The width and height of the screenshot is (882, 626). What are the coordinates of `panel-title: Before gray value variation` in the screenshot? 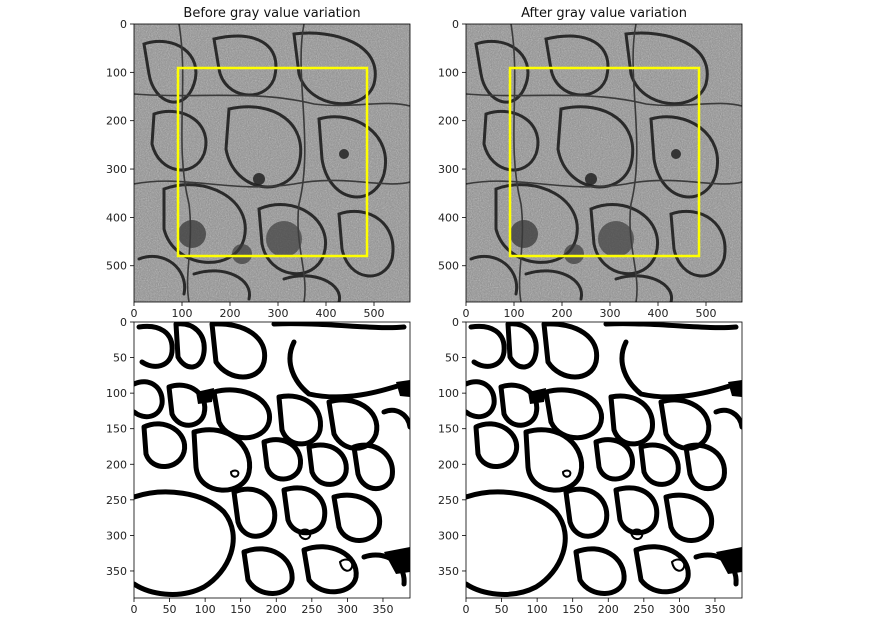 It's located at (271, 13).